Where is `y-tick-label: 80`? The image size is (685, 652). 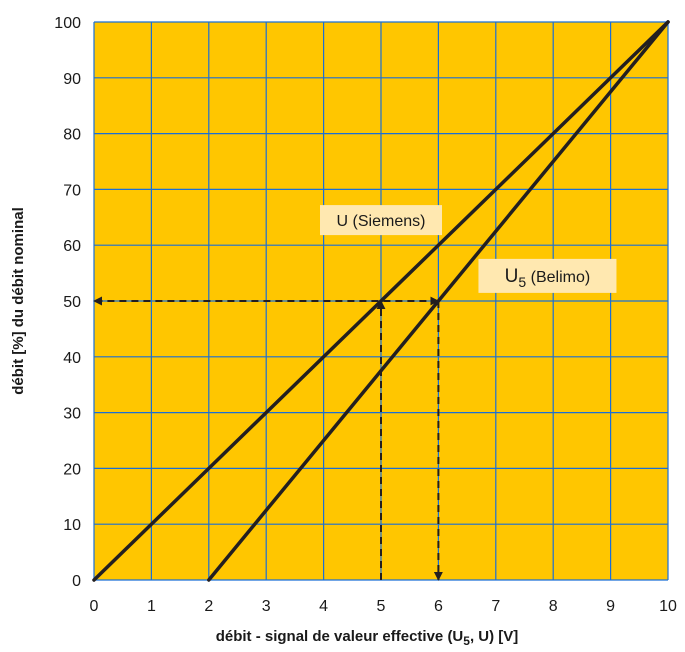 y-tick-label: 80 is located at coordinates (72, 135).